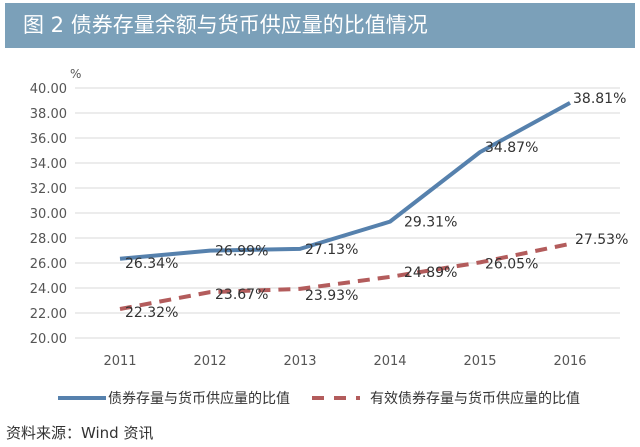 The width and height of the screenshot is (640, 447). I want to click on data-label: 23.93%, so click(331, 296).